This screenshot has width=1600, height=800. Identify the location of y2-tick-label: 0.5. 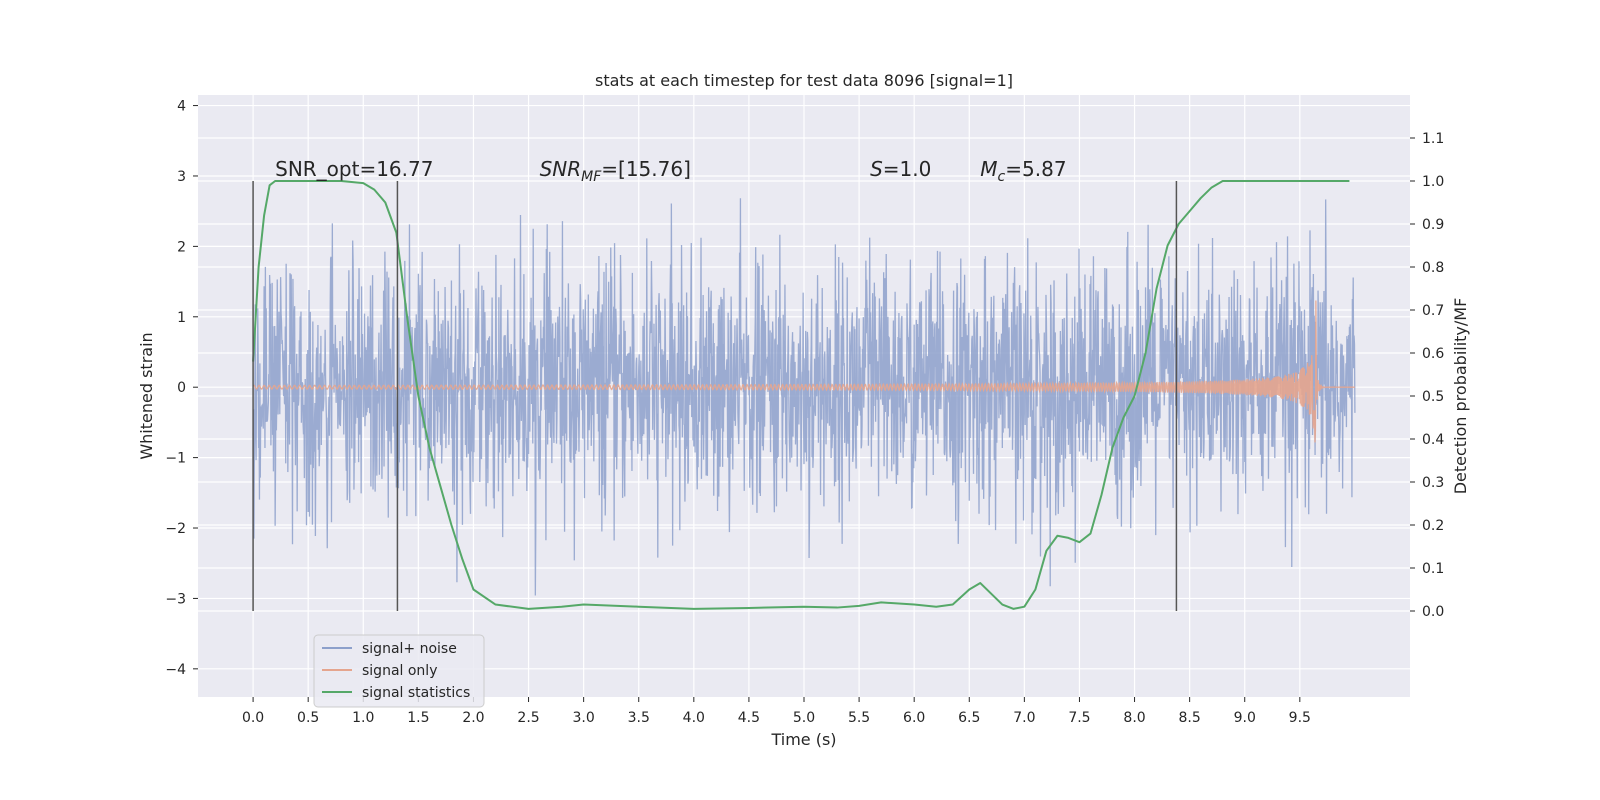
(1433, 397).